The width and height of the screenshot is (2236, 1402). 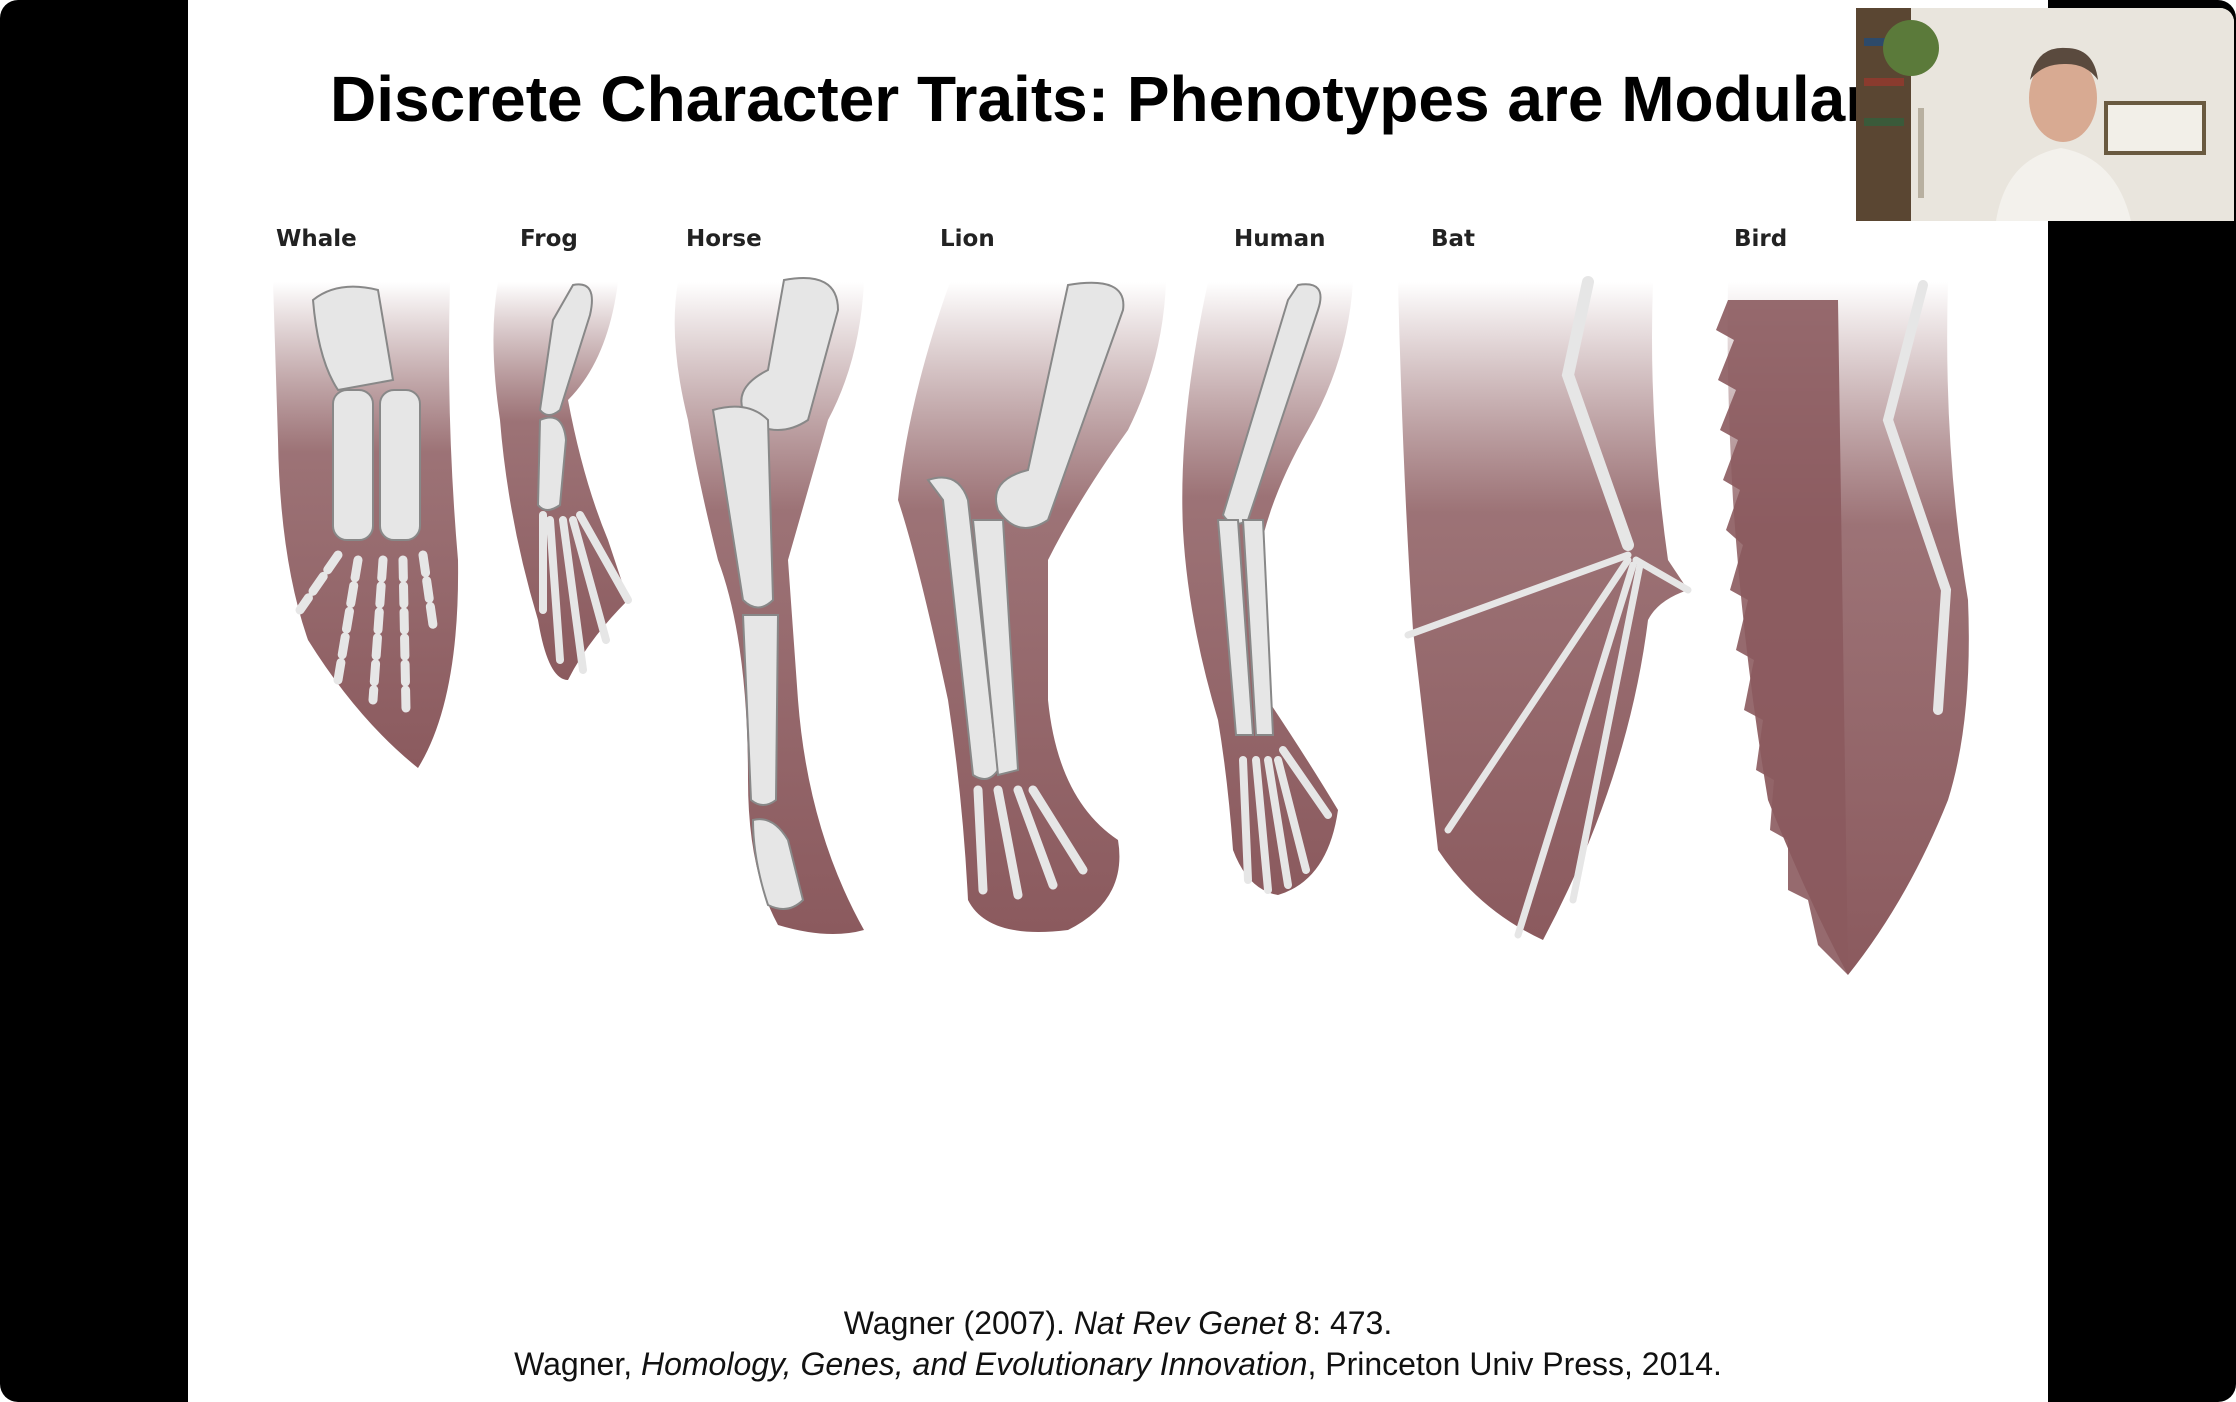 What do you see at coordinates (562, 481) in the screenshot?
I see `frog-limb` at bounding box center [562, 481].